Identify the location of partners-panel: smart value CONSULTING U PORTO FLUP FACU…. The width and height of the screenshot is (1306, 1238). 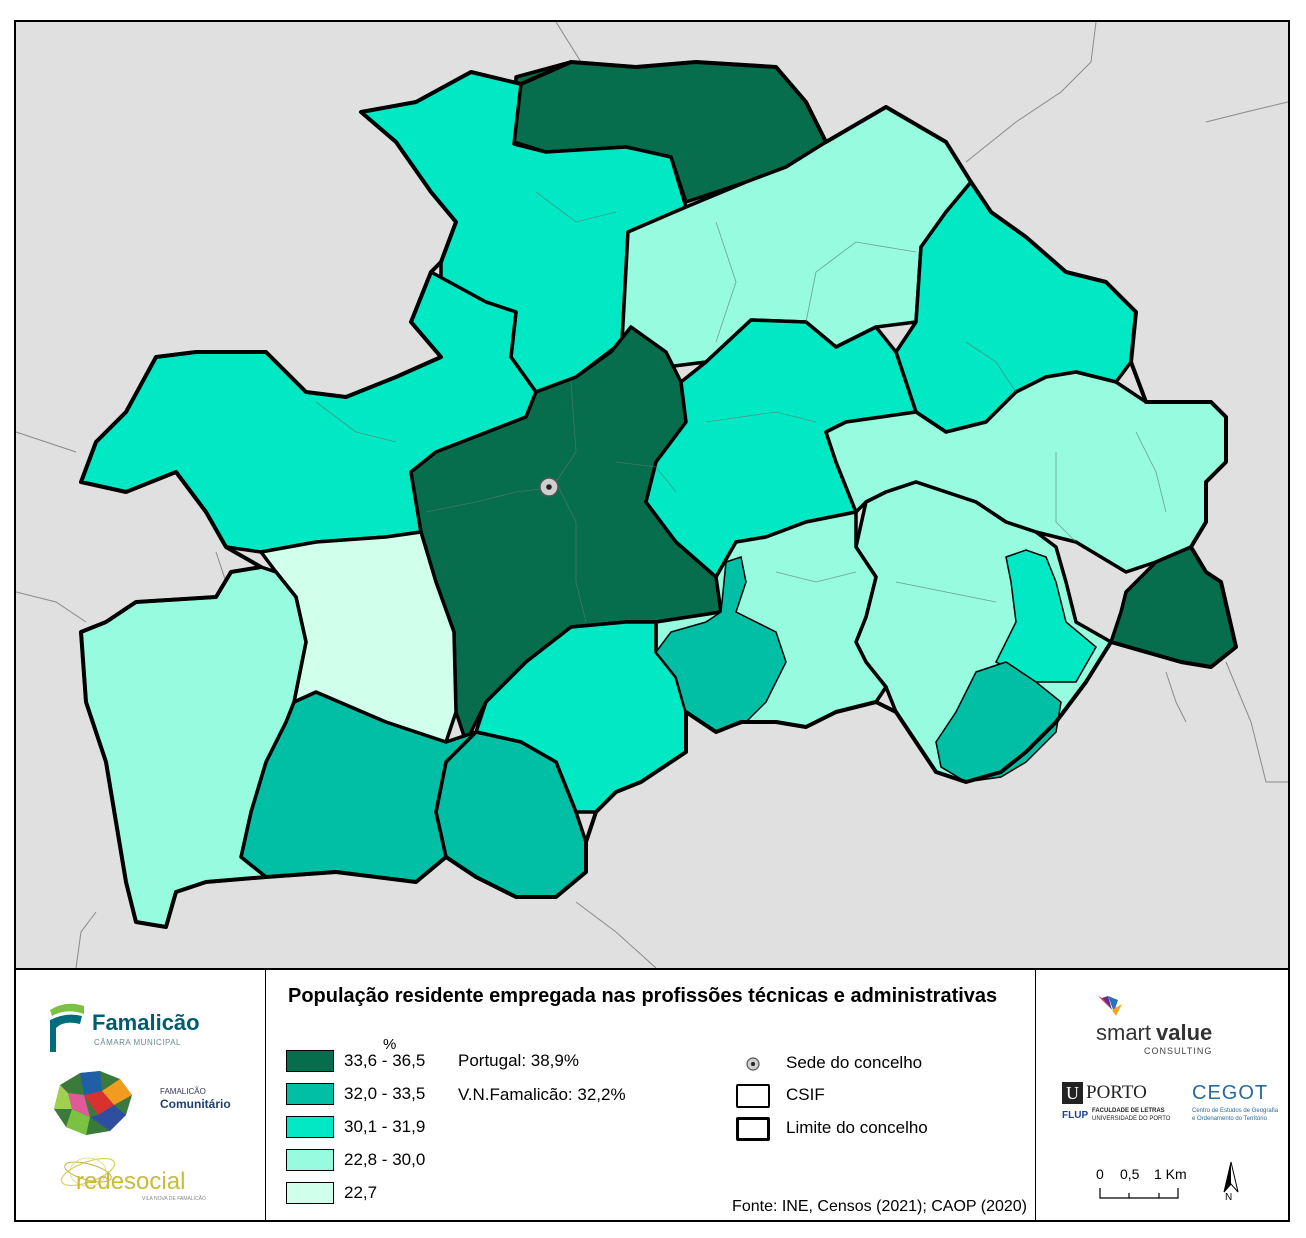
(1162, 1095).